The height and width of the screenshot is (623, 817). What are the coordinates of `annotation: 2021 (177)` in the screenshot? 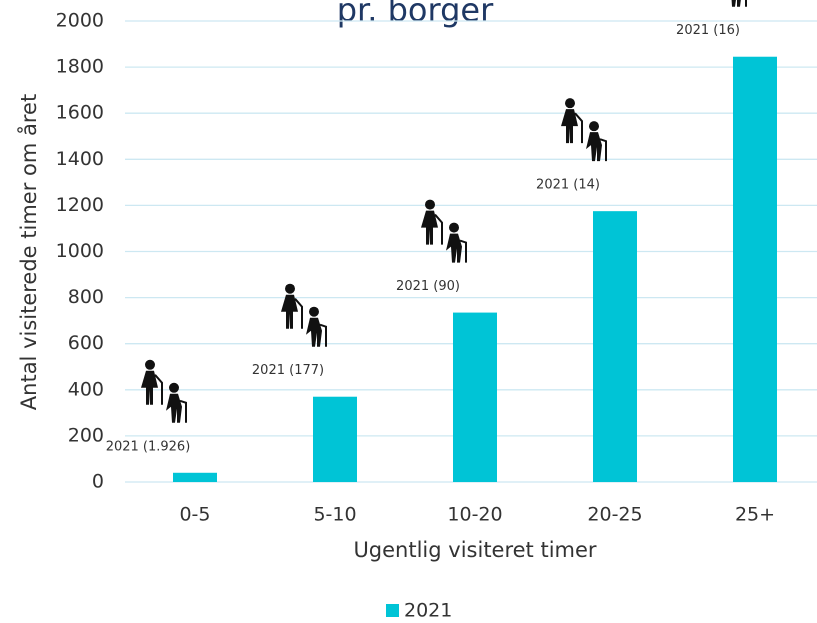 It's located at (288, 370).